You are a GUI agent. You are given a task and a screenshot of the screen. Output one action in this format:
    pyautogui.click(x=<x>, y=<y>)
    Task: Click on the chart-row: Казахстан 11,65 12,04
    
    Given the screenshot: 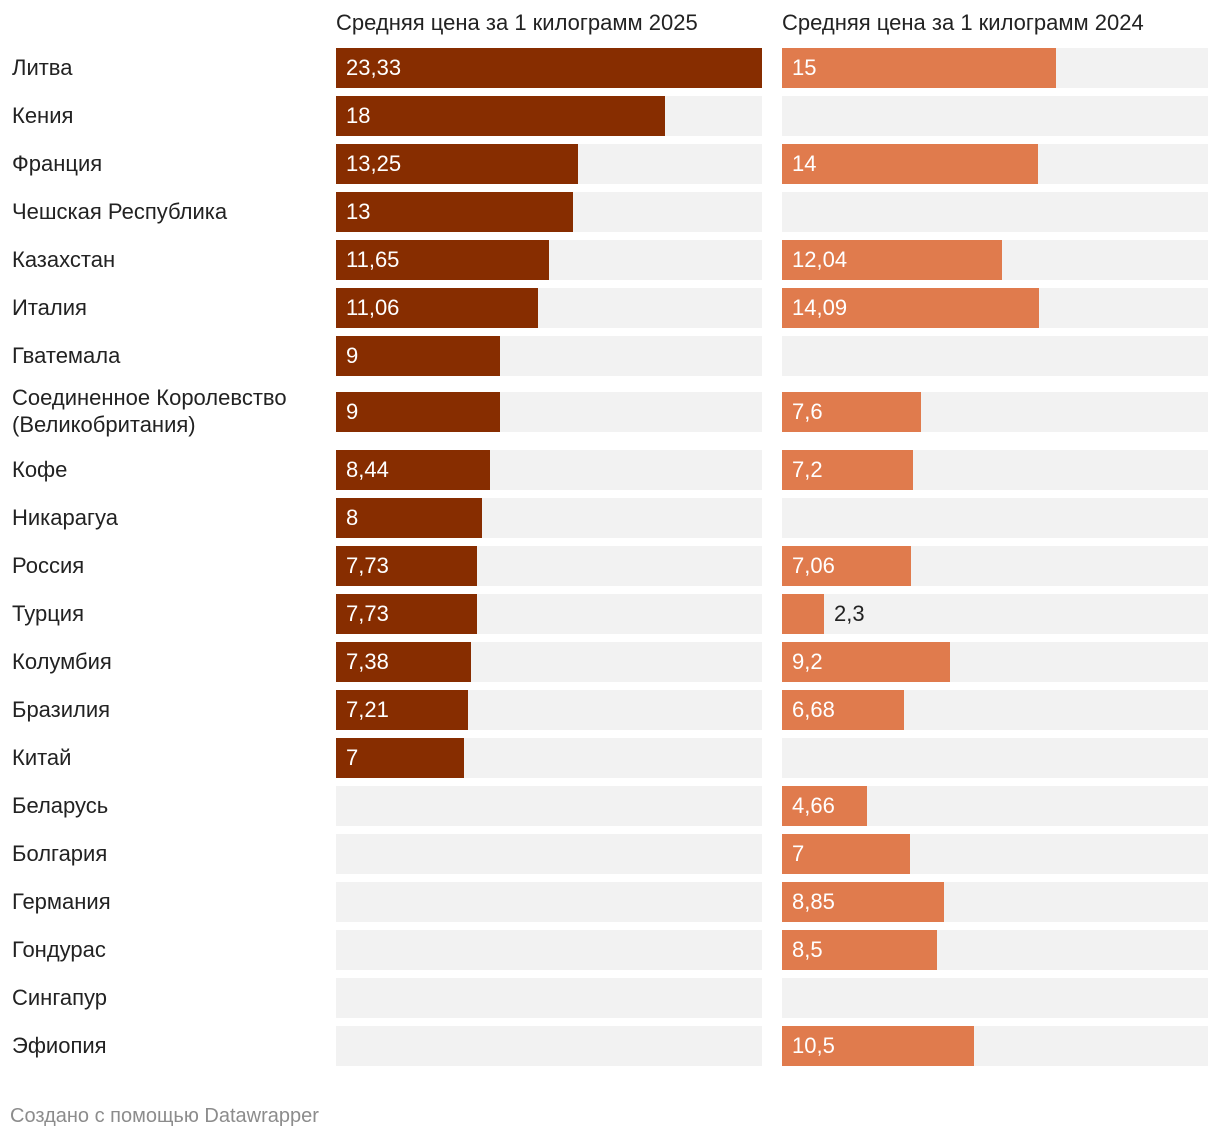 What is the action you would take?
    pyautogui.click(x=610, y=260)
    